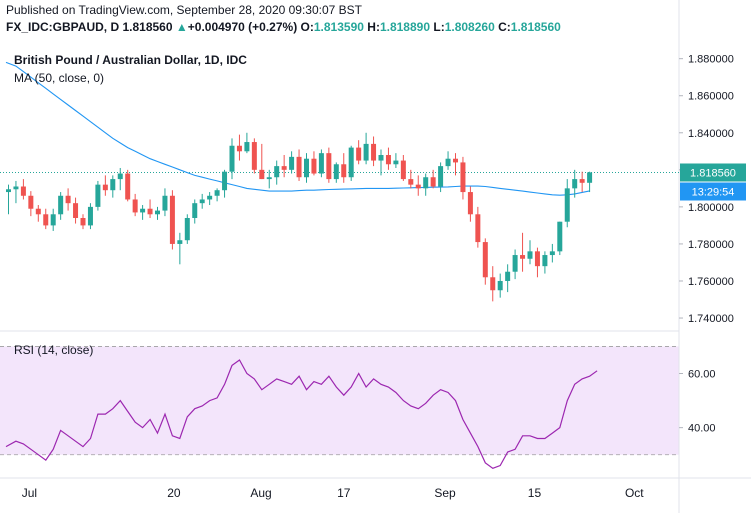 The height and width of the screenshot is (513, 751). I want to click on time-axis: Jul 20 Aug 17 Sep 15 Oct, so click(333, 493).